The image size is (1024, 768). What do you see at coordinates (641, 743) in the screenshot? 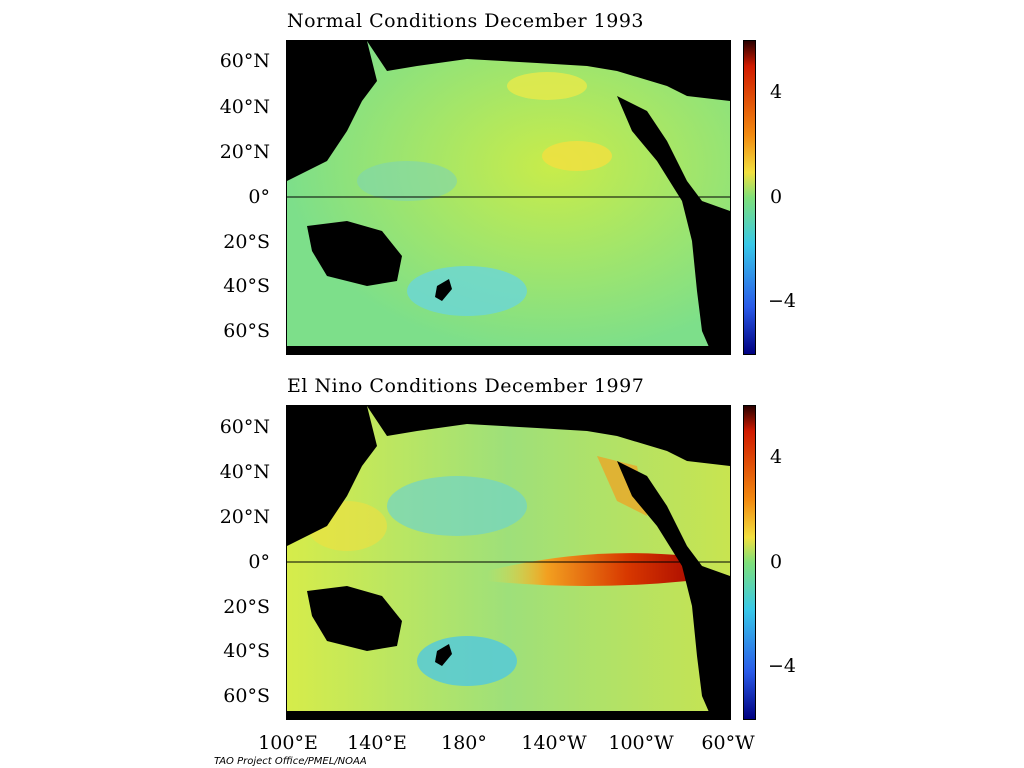
I see `lon-100w: 100°W` at bounding box center [641, 743].